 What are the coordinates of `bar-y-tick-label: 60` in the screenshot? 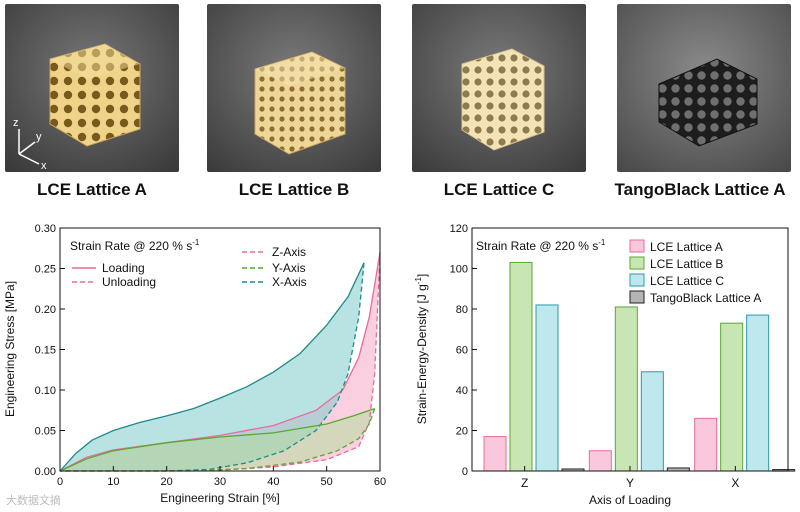 It's located at (462, 351).